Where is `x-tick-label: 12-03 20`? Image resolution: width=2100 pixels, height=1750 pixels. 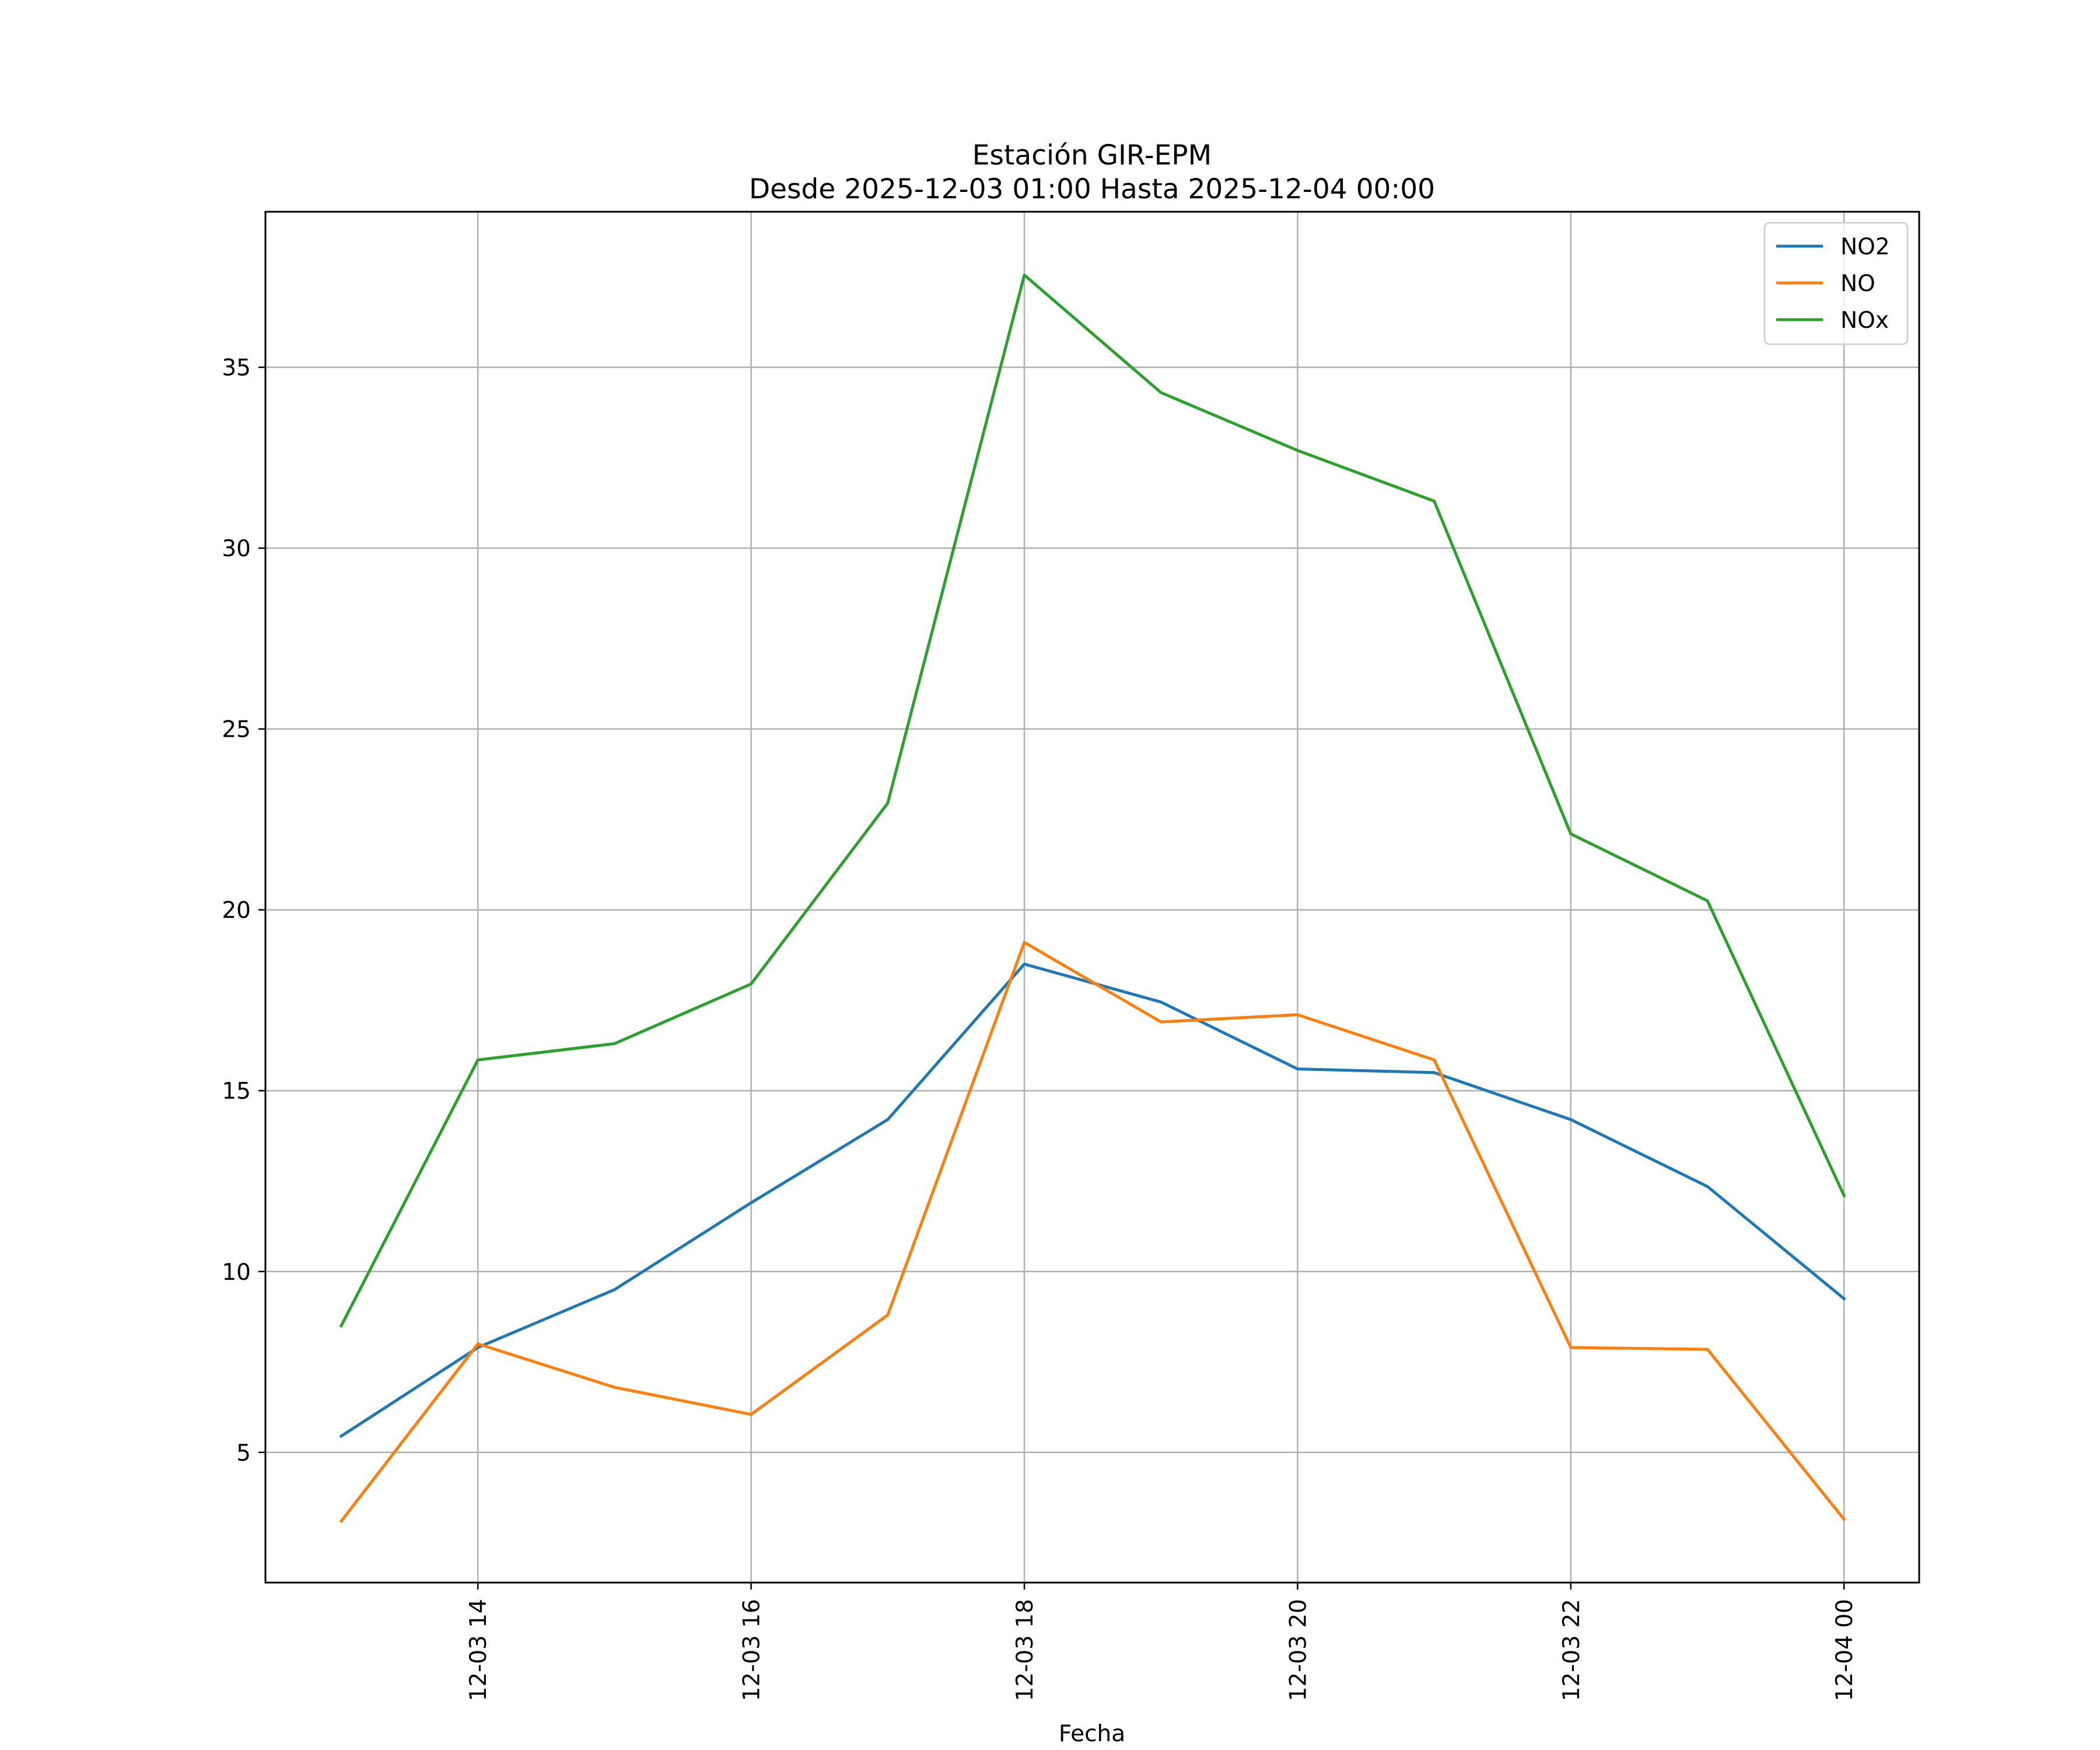
x-tick-label: 12-03 20 is located at coordinates (1298, 1650).